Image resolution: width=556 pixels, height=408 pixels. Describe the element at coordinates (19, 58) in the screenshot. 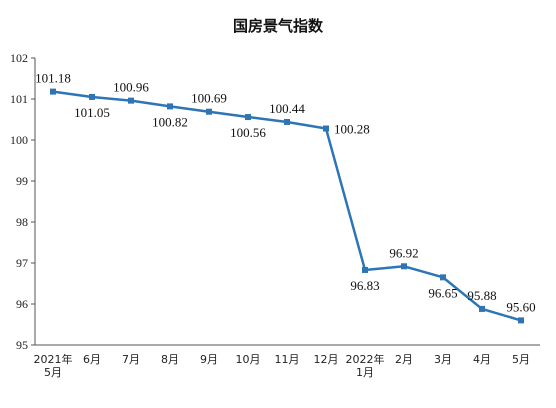

I see `y-tick-label: 102` at that location.